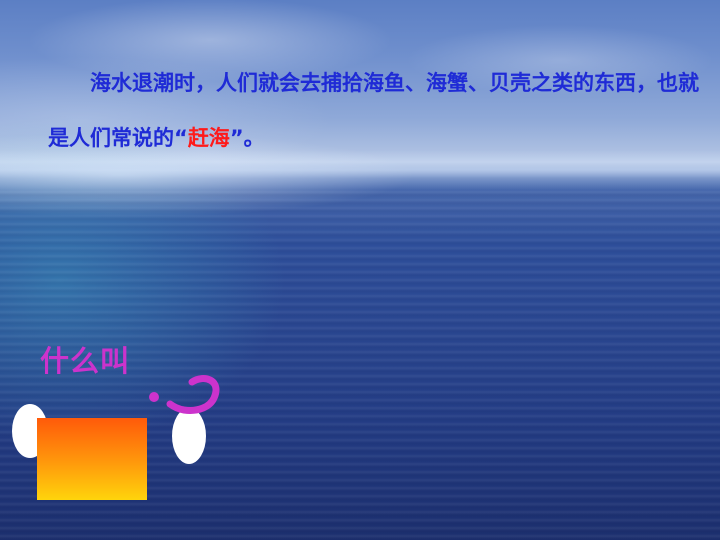 Image resolution: width=720 pixels, height=540 pixels. I want to click on question-text: 什么叫, so click(85, 361).